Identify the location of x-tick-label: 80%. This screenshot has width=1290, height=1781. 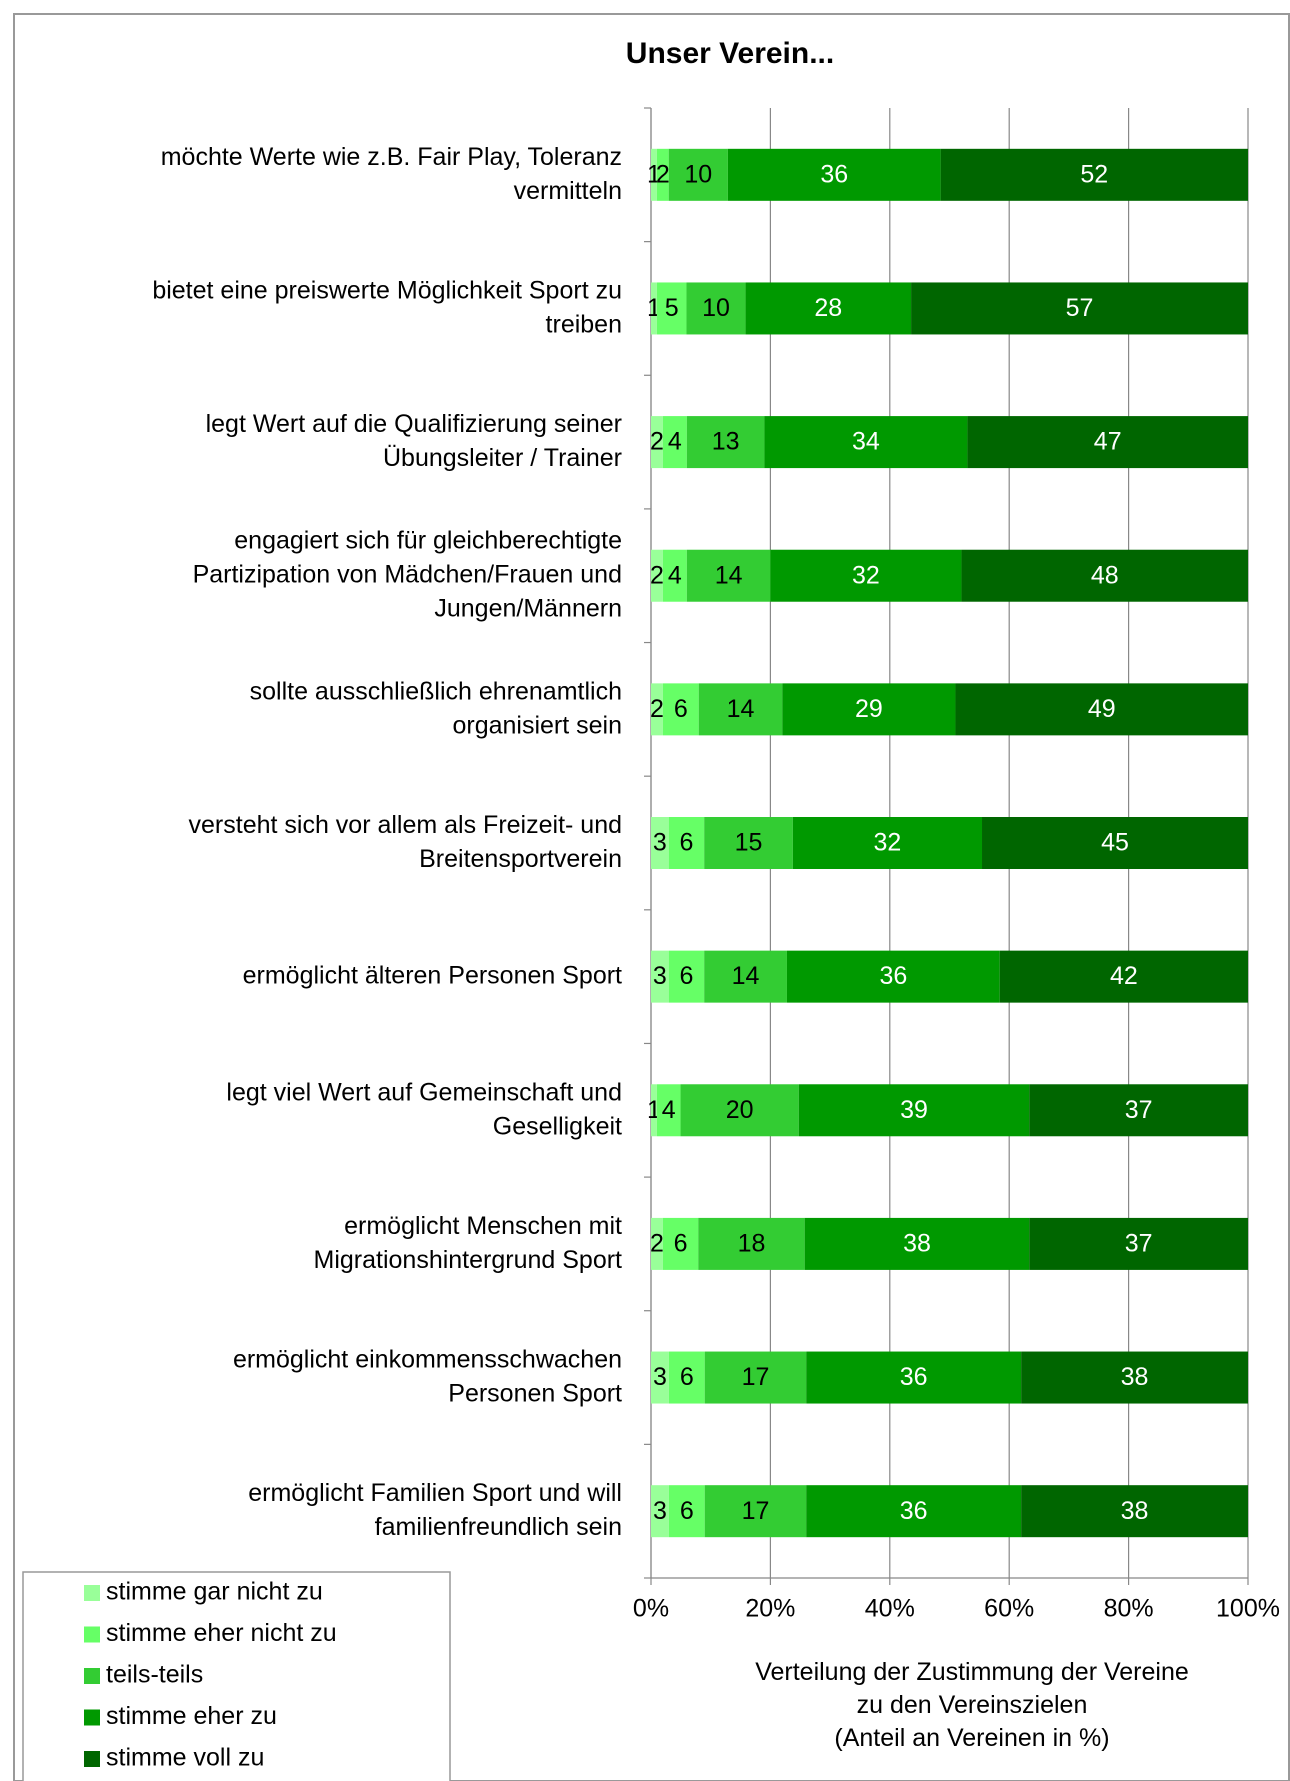
(1129, 1609).